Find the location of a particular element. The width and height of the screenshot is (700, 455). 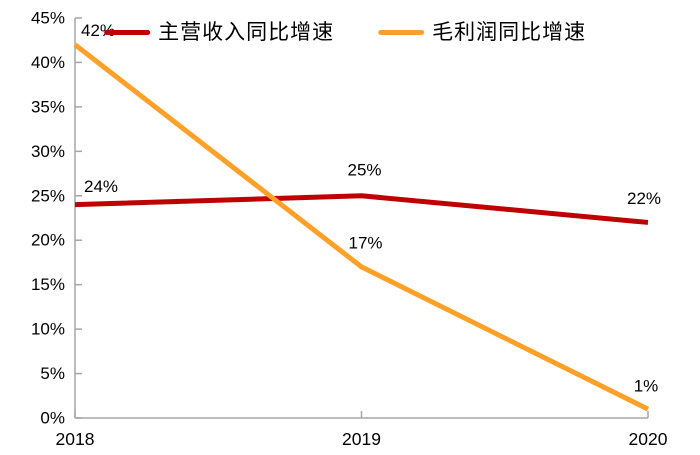

legend-item-gross-profit-growth: 毛利润同比增速 is located at coordinates (482, 32).